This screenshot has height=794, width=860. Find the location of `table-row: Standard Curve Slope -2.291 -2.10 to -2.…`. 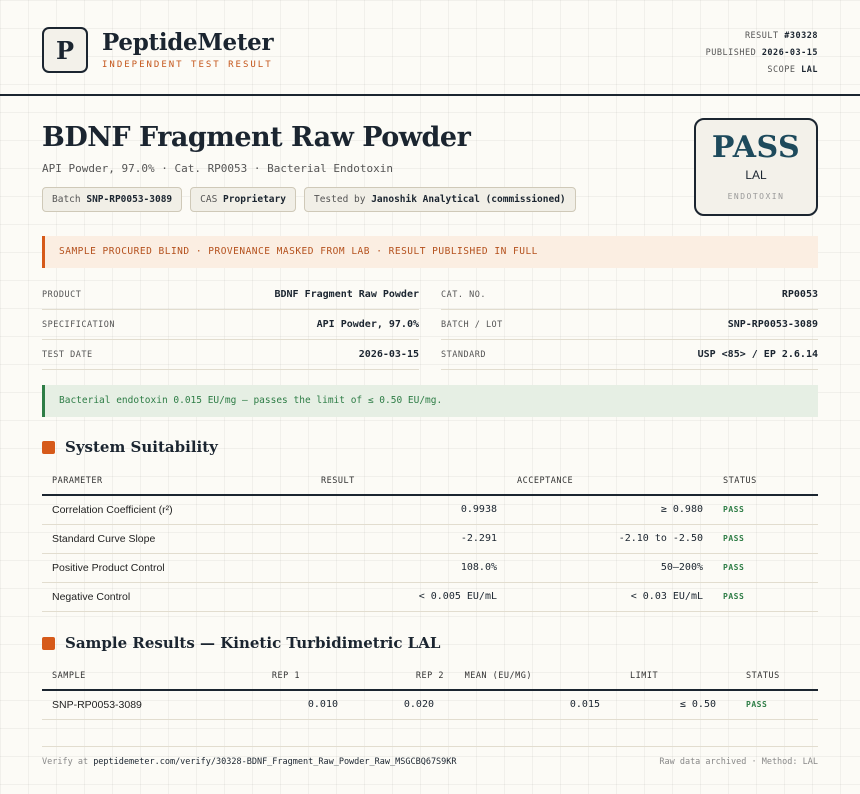

table-row: Standard Curve Slope -2.291 -2.10 to -2.… is located at coordinates (430, 539).